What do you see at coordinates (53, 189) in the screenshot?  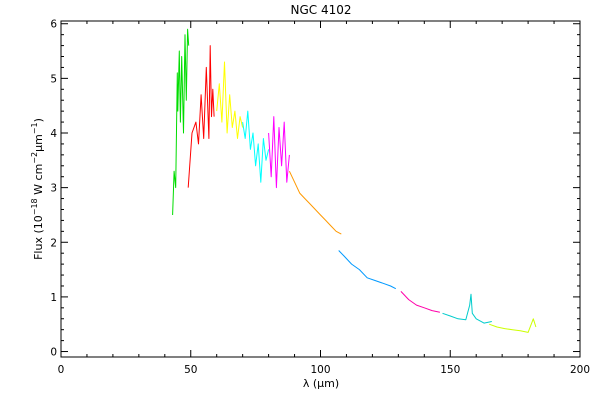 I see `y-tick-label: 3` at bounding box center [53, 189].